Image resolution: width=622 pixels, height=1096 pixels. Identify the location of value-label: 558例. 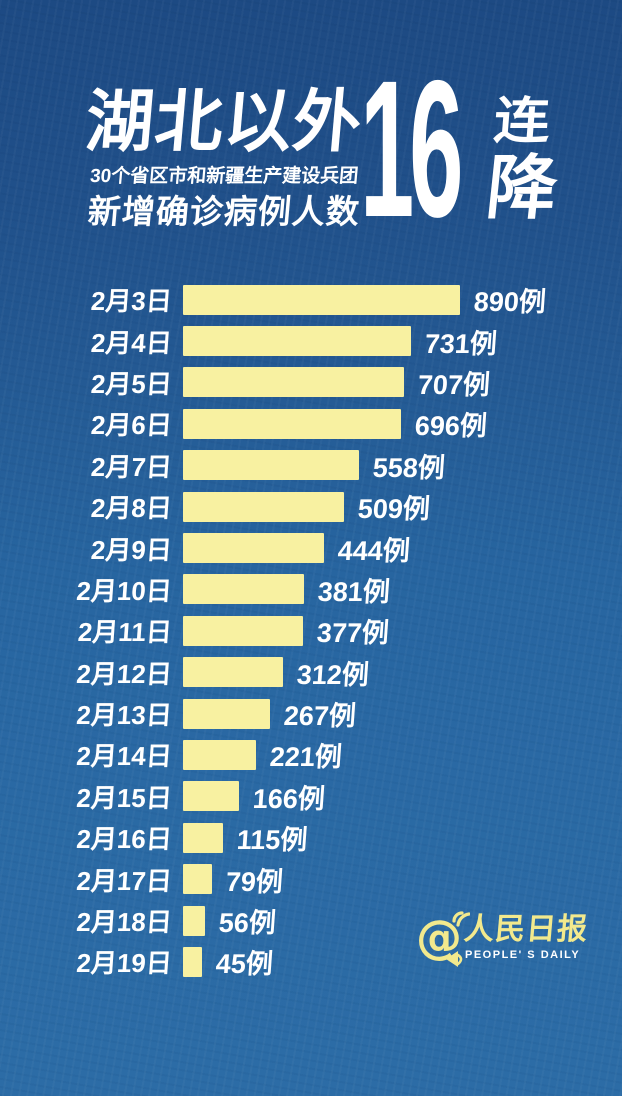
(408, 467).